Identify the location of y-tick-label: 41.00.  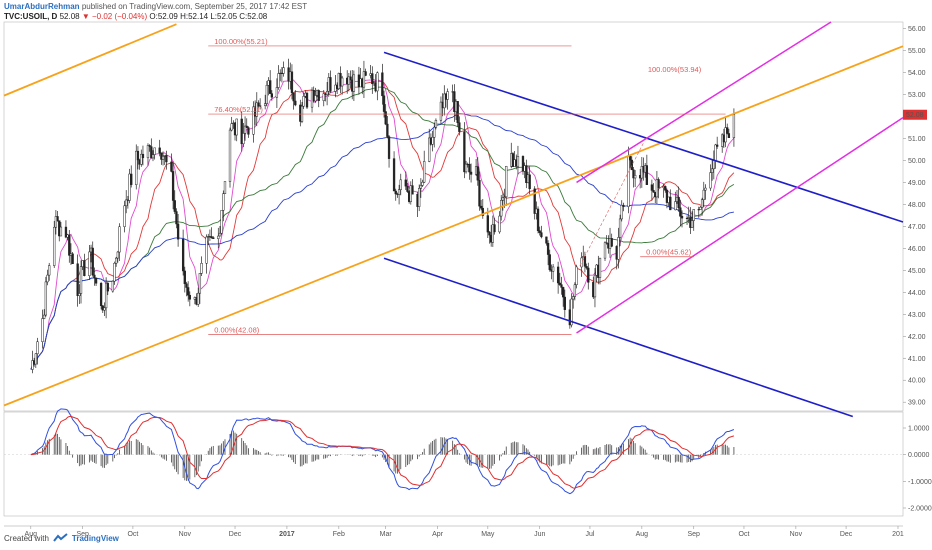
(917, 359).